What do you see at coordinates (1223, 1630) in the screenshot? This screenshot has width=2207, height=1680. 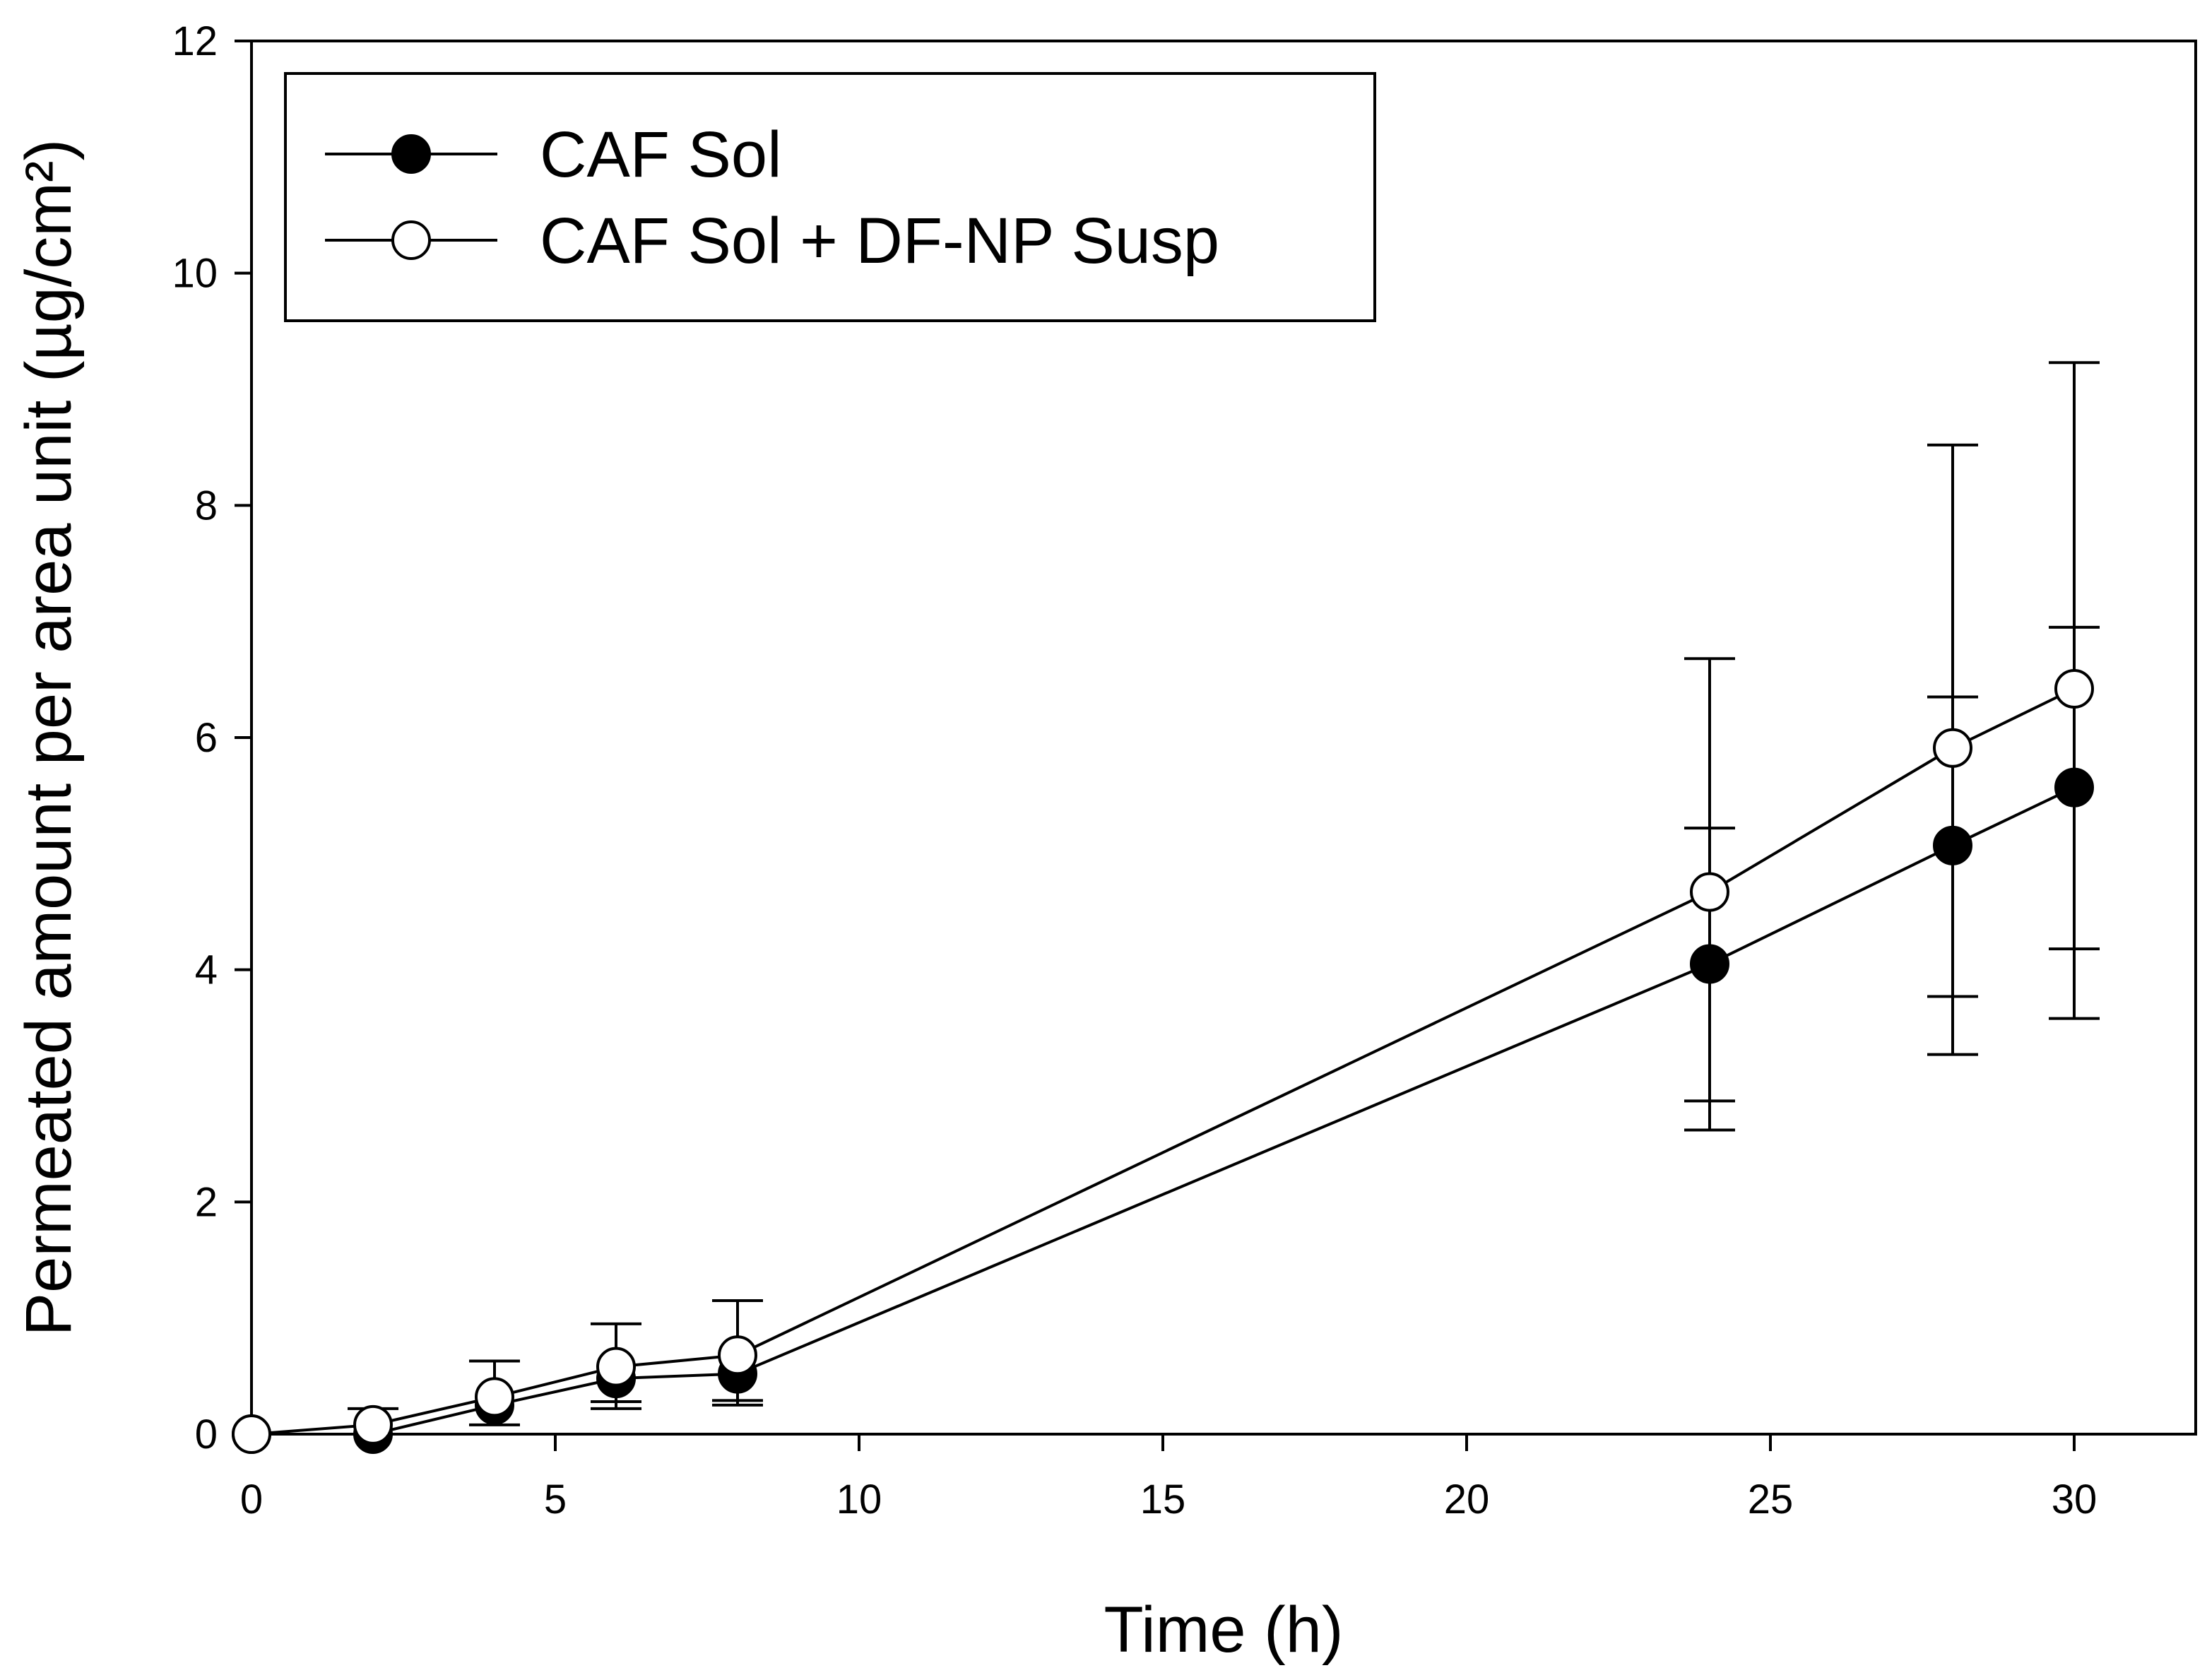 I see `x-axis-title: Time (h)` at bounding box center [1223, 1630].